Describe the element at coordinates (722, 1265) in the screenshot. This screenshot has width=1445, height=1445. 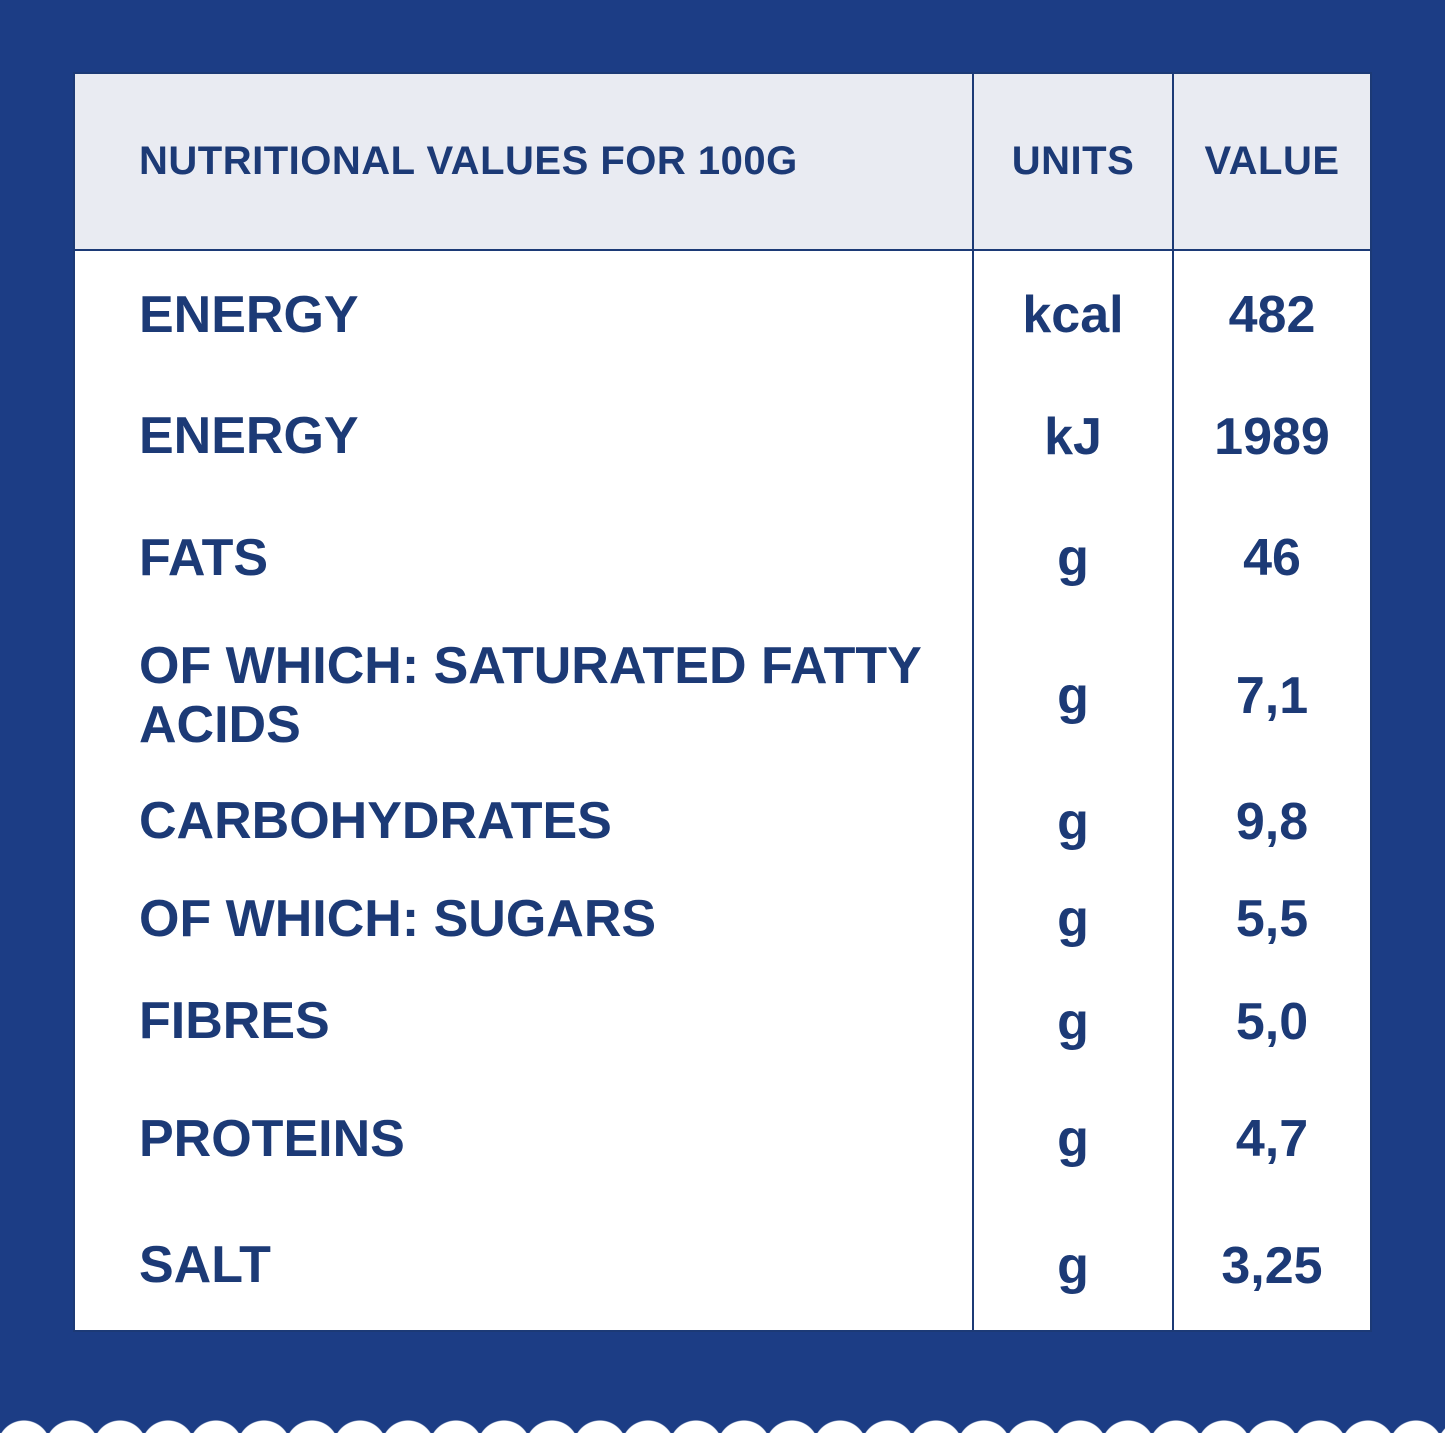
I see `table-row-salt: SALT g 3,25` at that location.